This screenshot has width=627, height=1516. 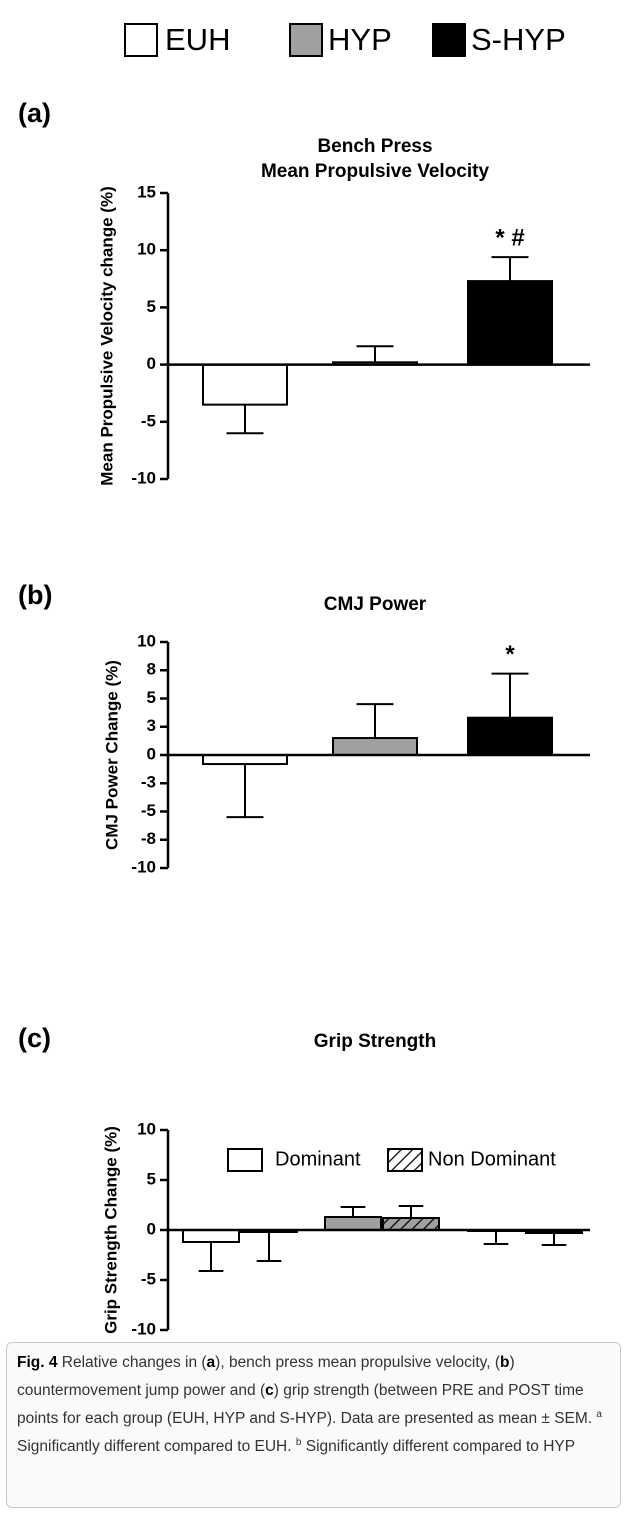 I want to click on caption-text: Significantly different compared to EUH., so click(x=156, y=1446).